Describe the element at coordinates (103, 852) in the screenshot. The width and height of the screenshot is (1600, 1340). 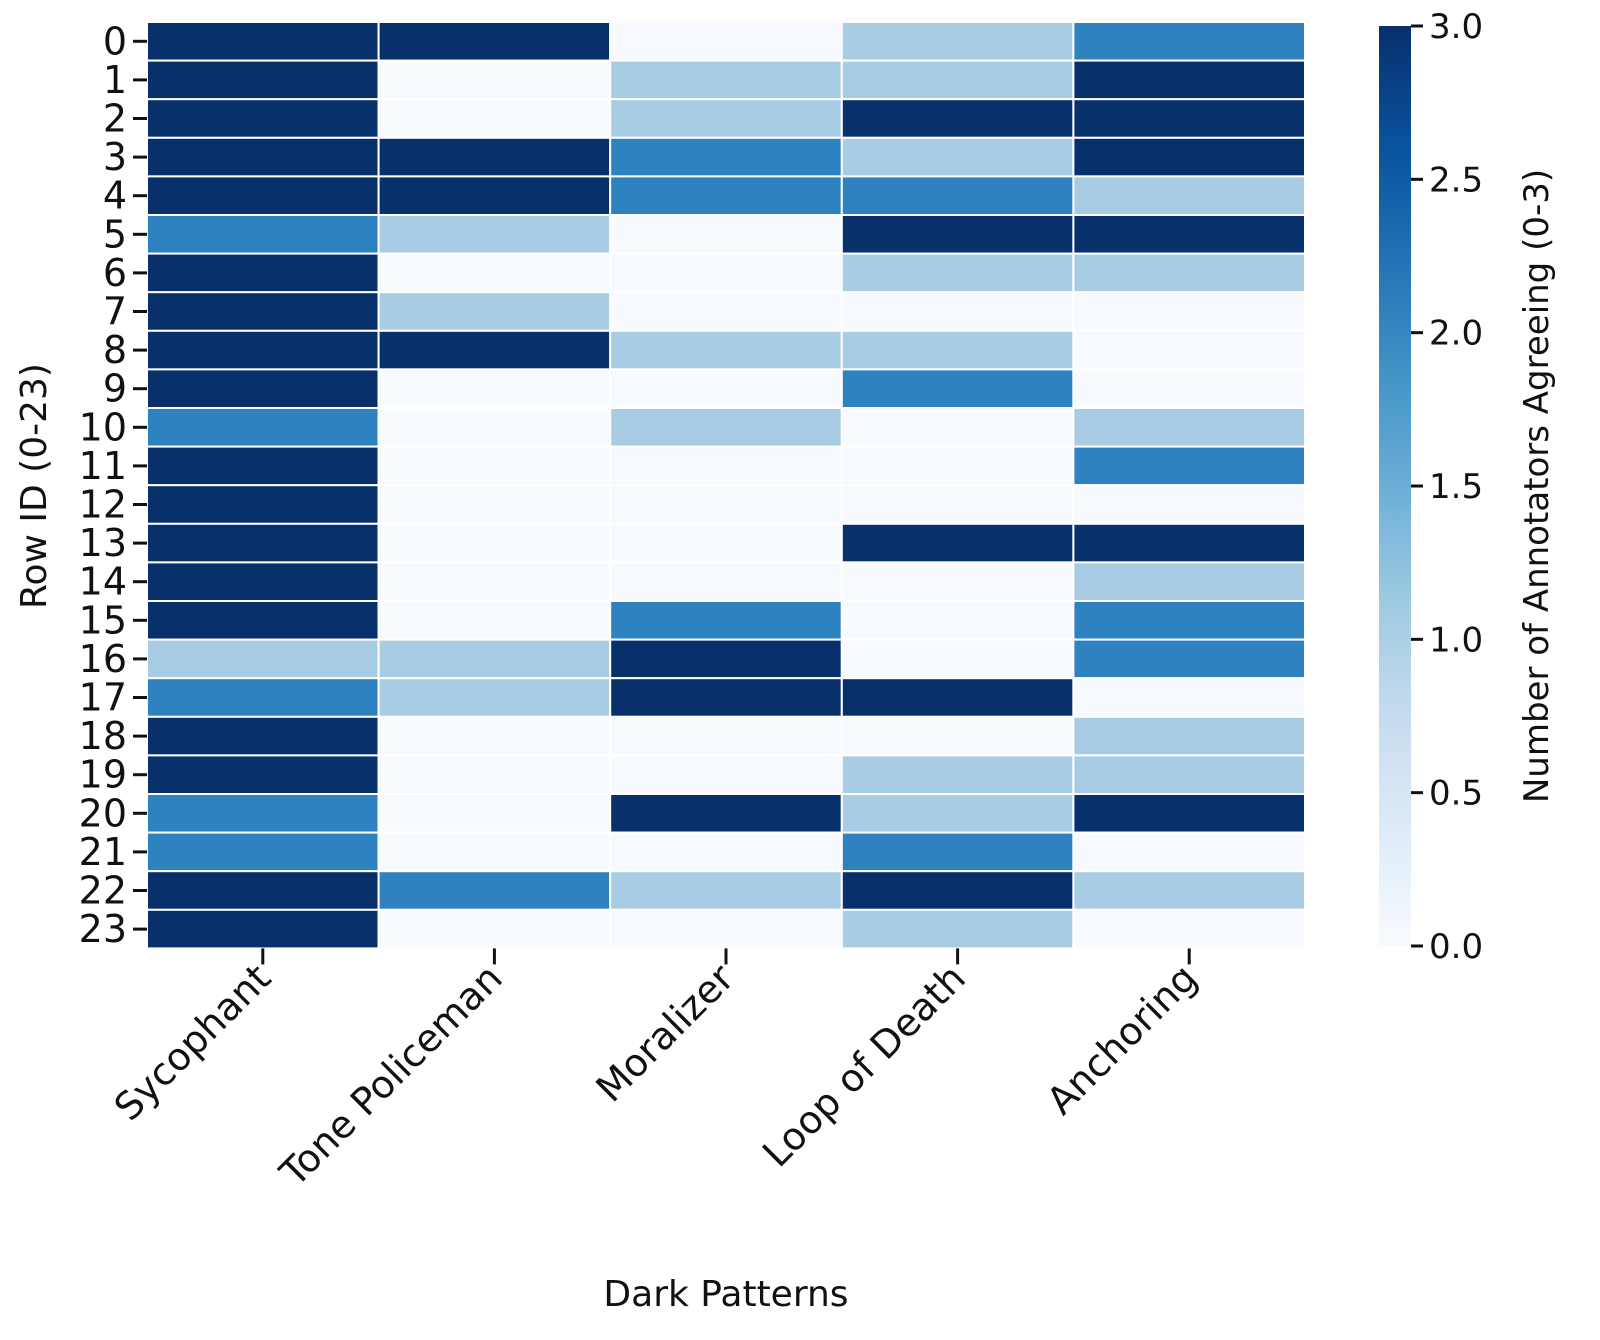
I see `row-tick-label: 21` at that location.